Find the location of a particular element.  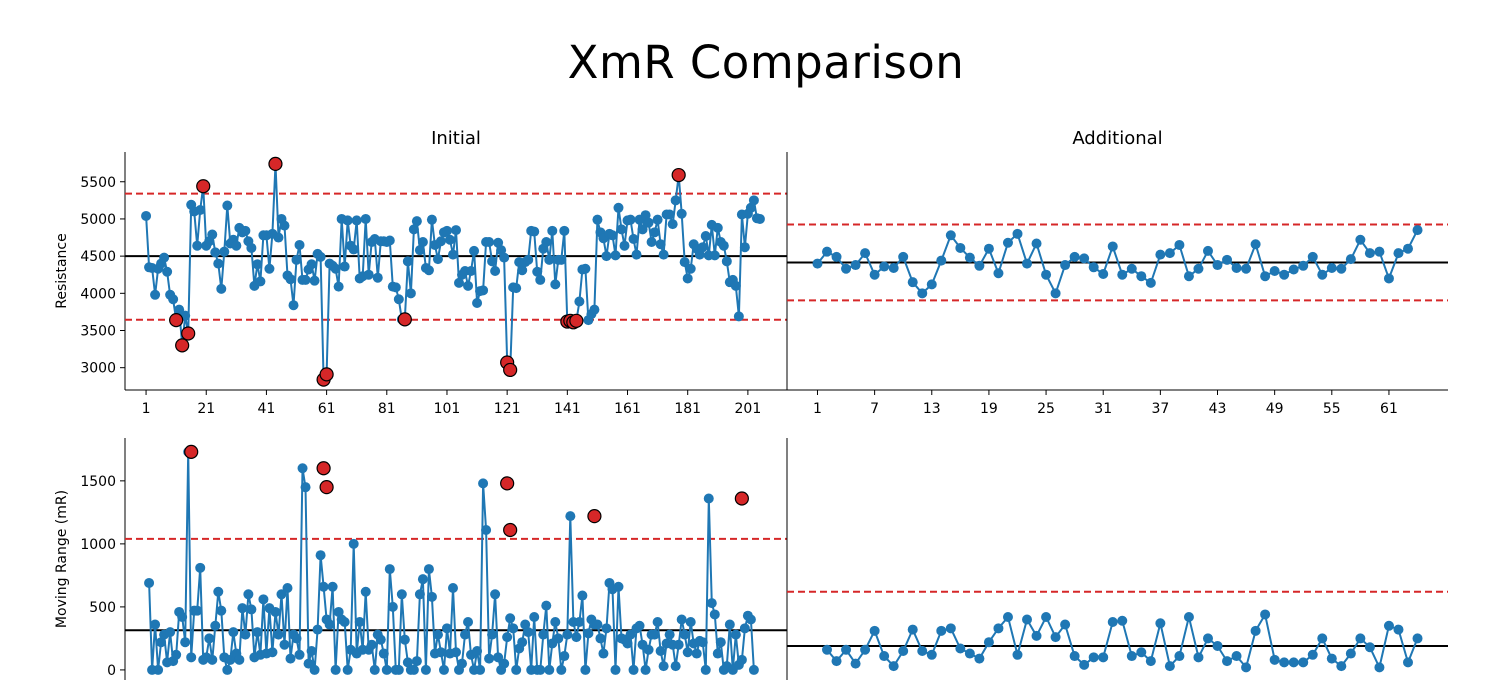

initial-x-x-tick-label: 21 is located at coordinates (206, 409).